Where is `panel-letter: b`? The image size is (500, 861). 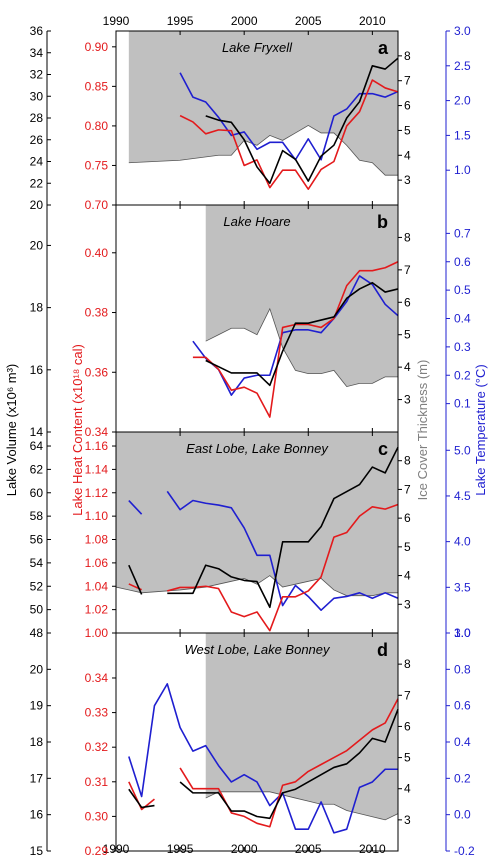 panel-letter: b is located at coordinates (382, 222).